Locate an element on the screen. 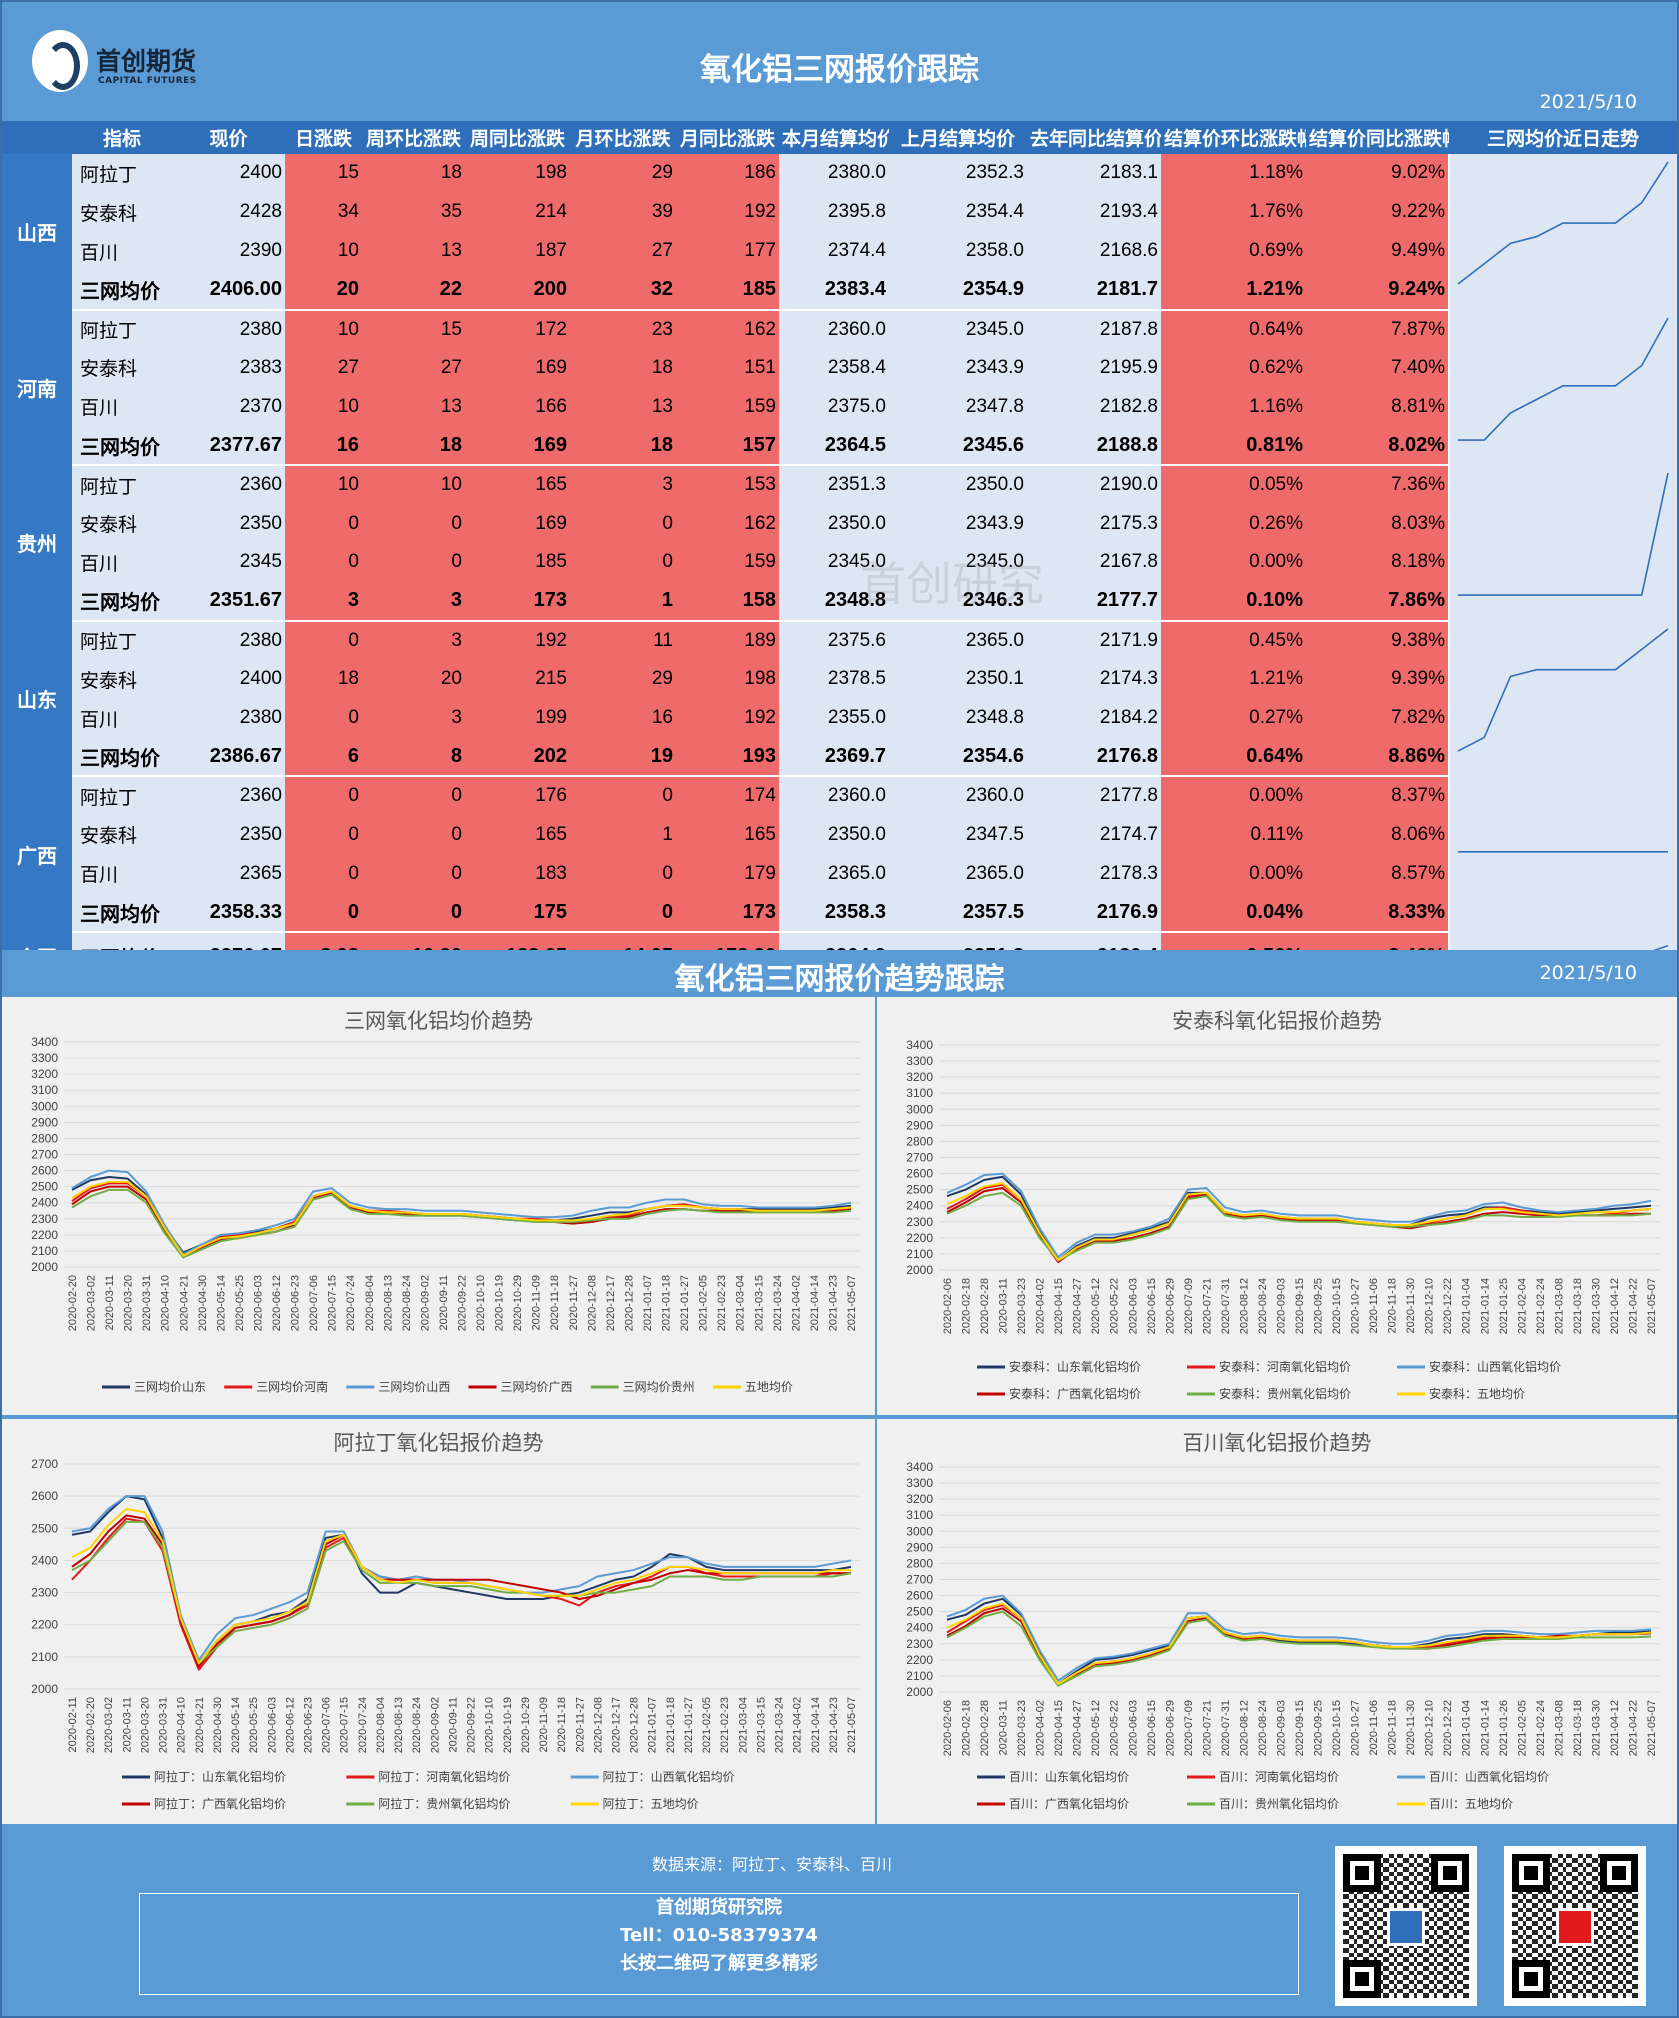 The height and width of the screenshot is (2018, 1679). source-name: 三网均价 is located at coordinates (122, 913).